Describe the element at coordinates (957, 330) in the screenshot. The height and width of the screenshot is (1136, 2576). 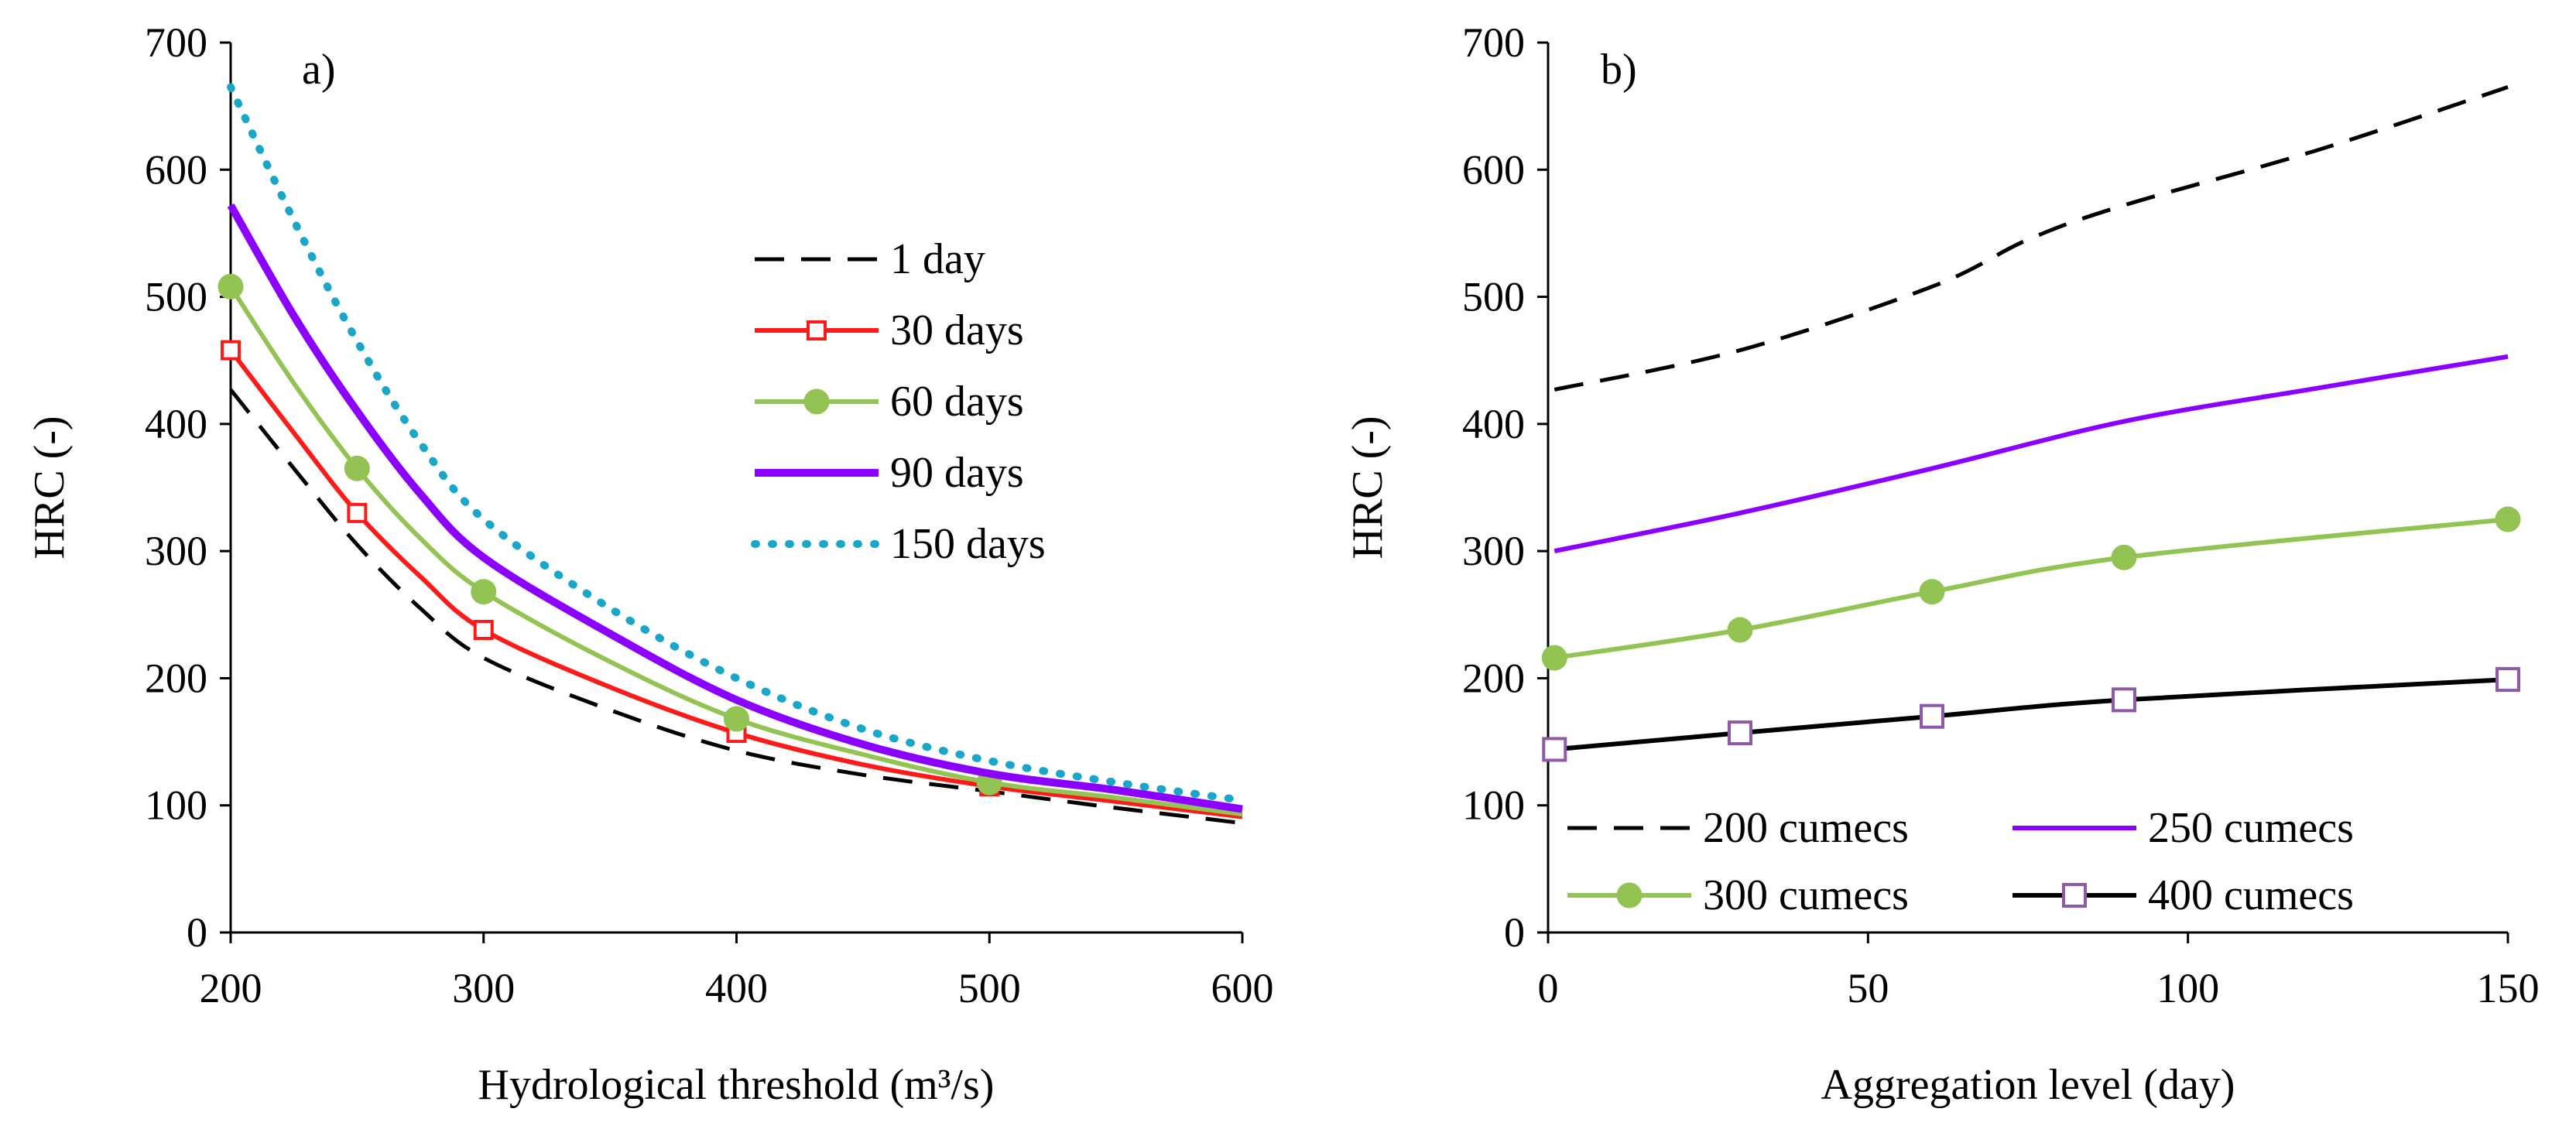
I see `panel-a-legend-label: 30 days` at that location.